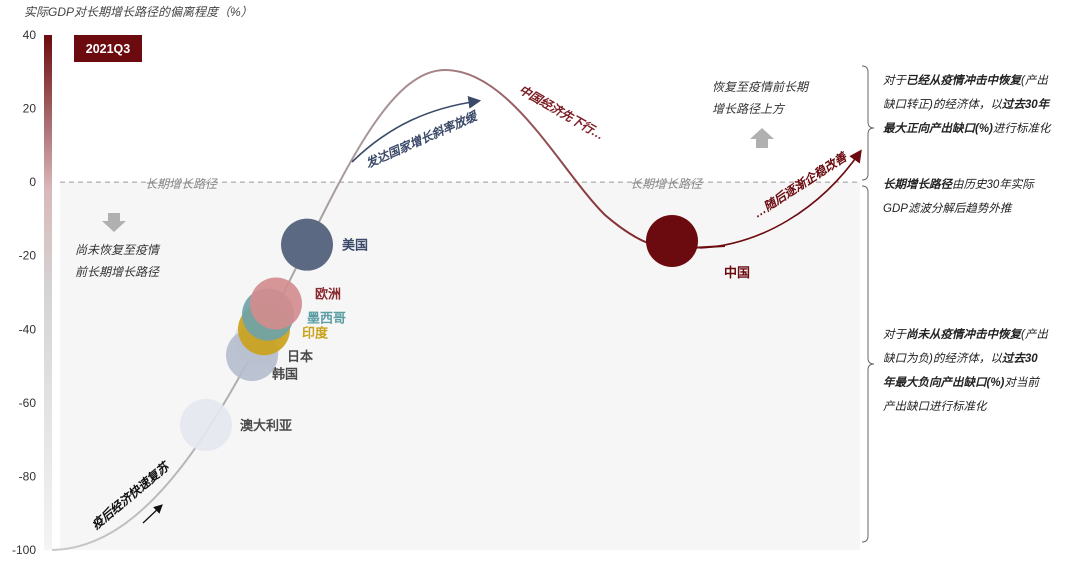  I want to click on note-positive-line: 对于已经从疫情冲击中恢复(产出, so click(965, 80).